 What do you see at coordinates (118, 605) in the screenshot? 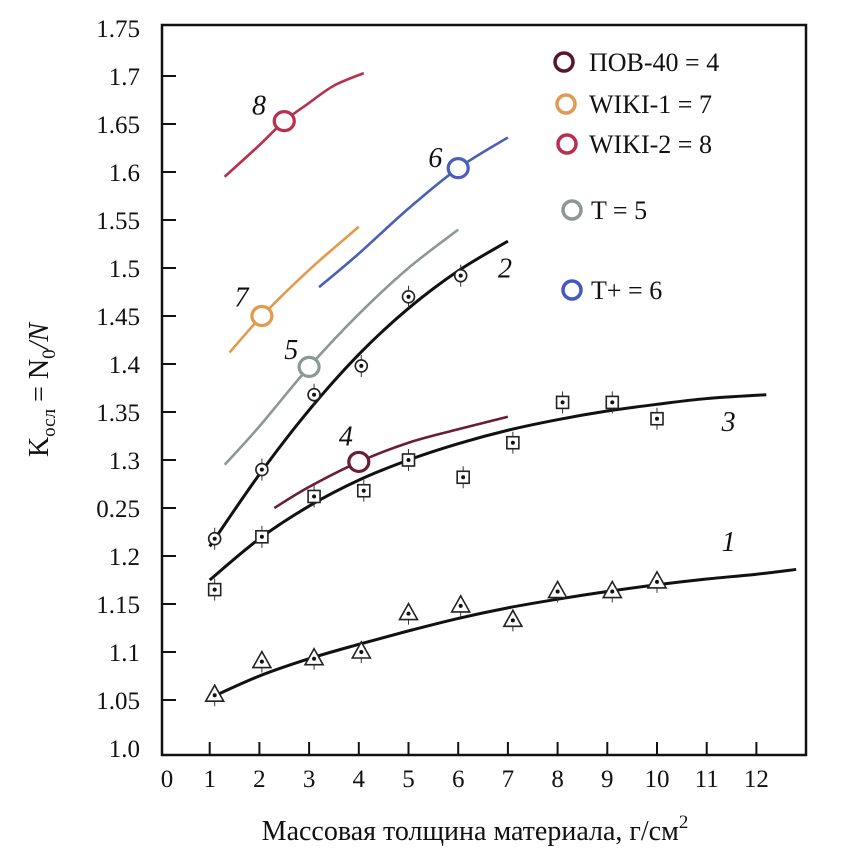
I see `y-tick-label: 1.15` at bounding box center [118, 605].